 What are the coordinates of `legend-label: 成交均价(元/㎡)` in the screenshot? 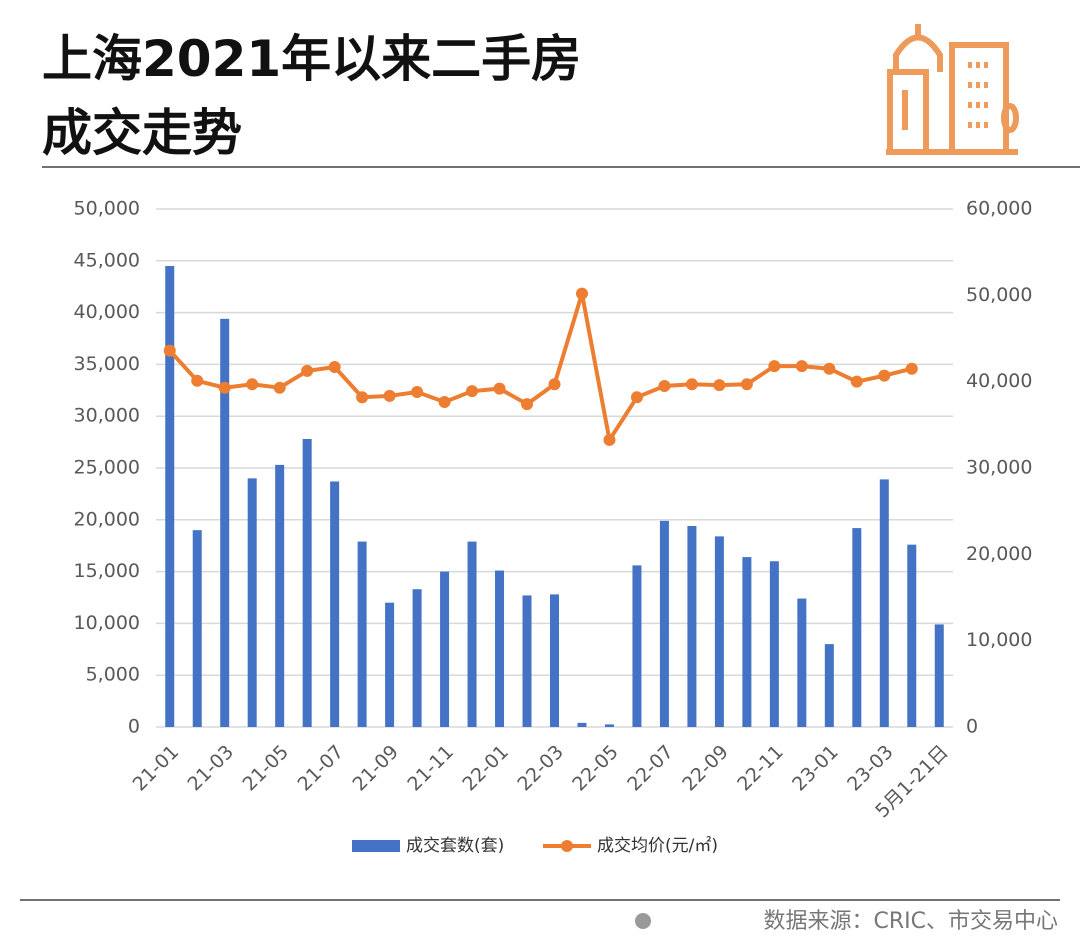 It's located at (657, 846).